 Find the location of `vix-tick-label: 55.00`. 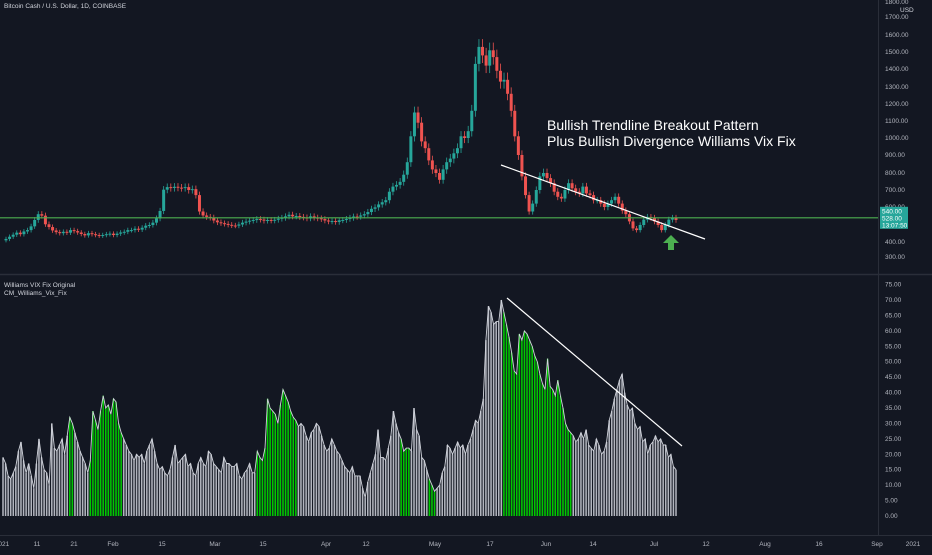

vix-tick-label: 55.00 is located at coordinates (893, 346).